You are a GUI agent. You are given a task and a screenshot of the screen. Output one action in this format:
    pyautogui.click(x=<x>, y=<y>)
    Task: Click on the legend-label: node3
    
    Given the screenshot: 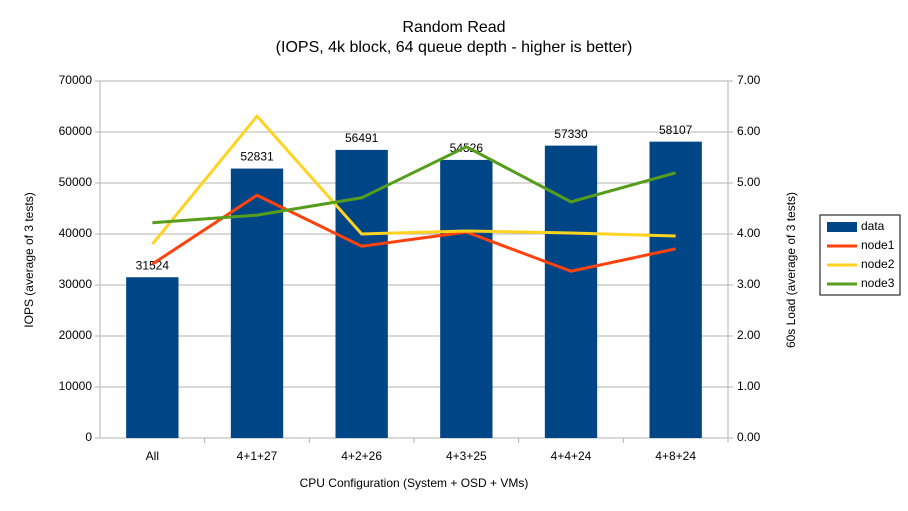 What is the action you would take?
    pyautogui.click(x=878, y=283)
    